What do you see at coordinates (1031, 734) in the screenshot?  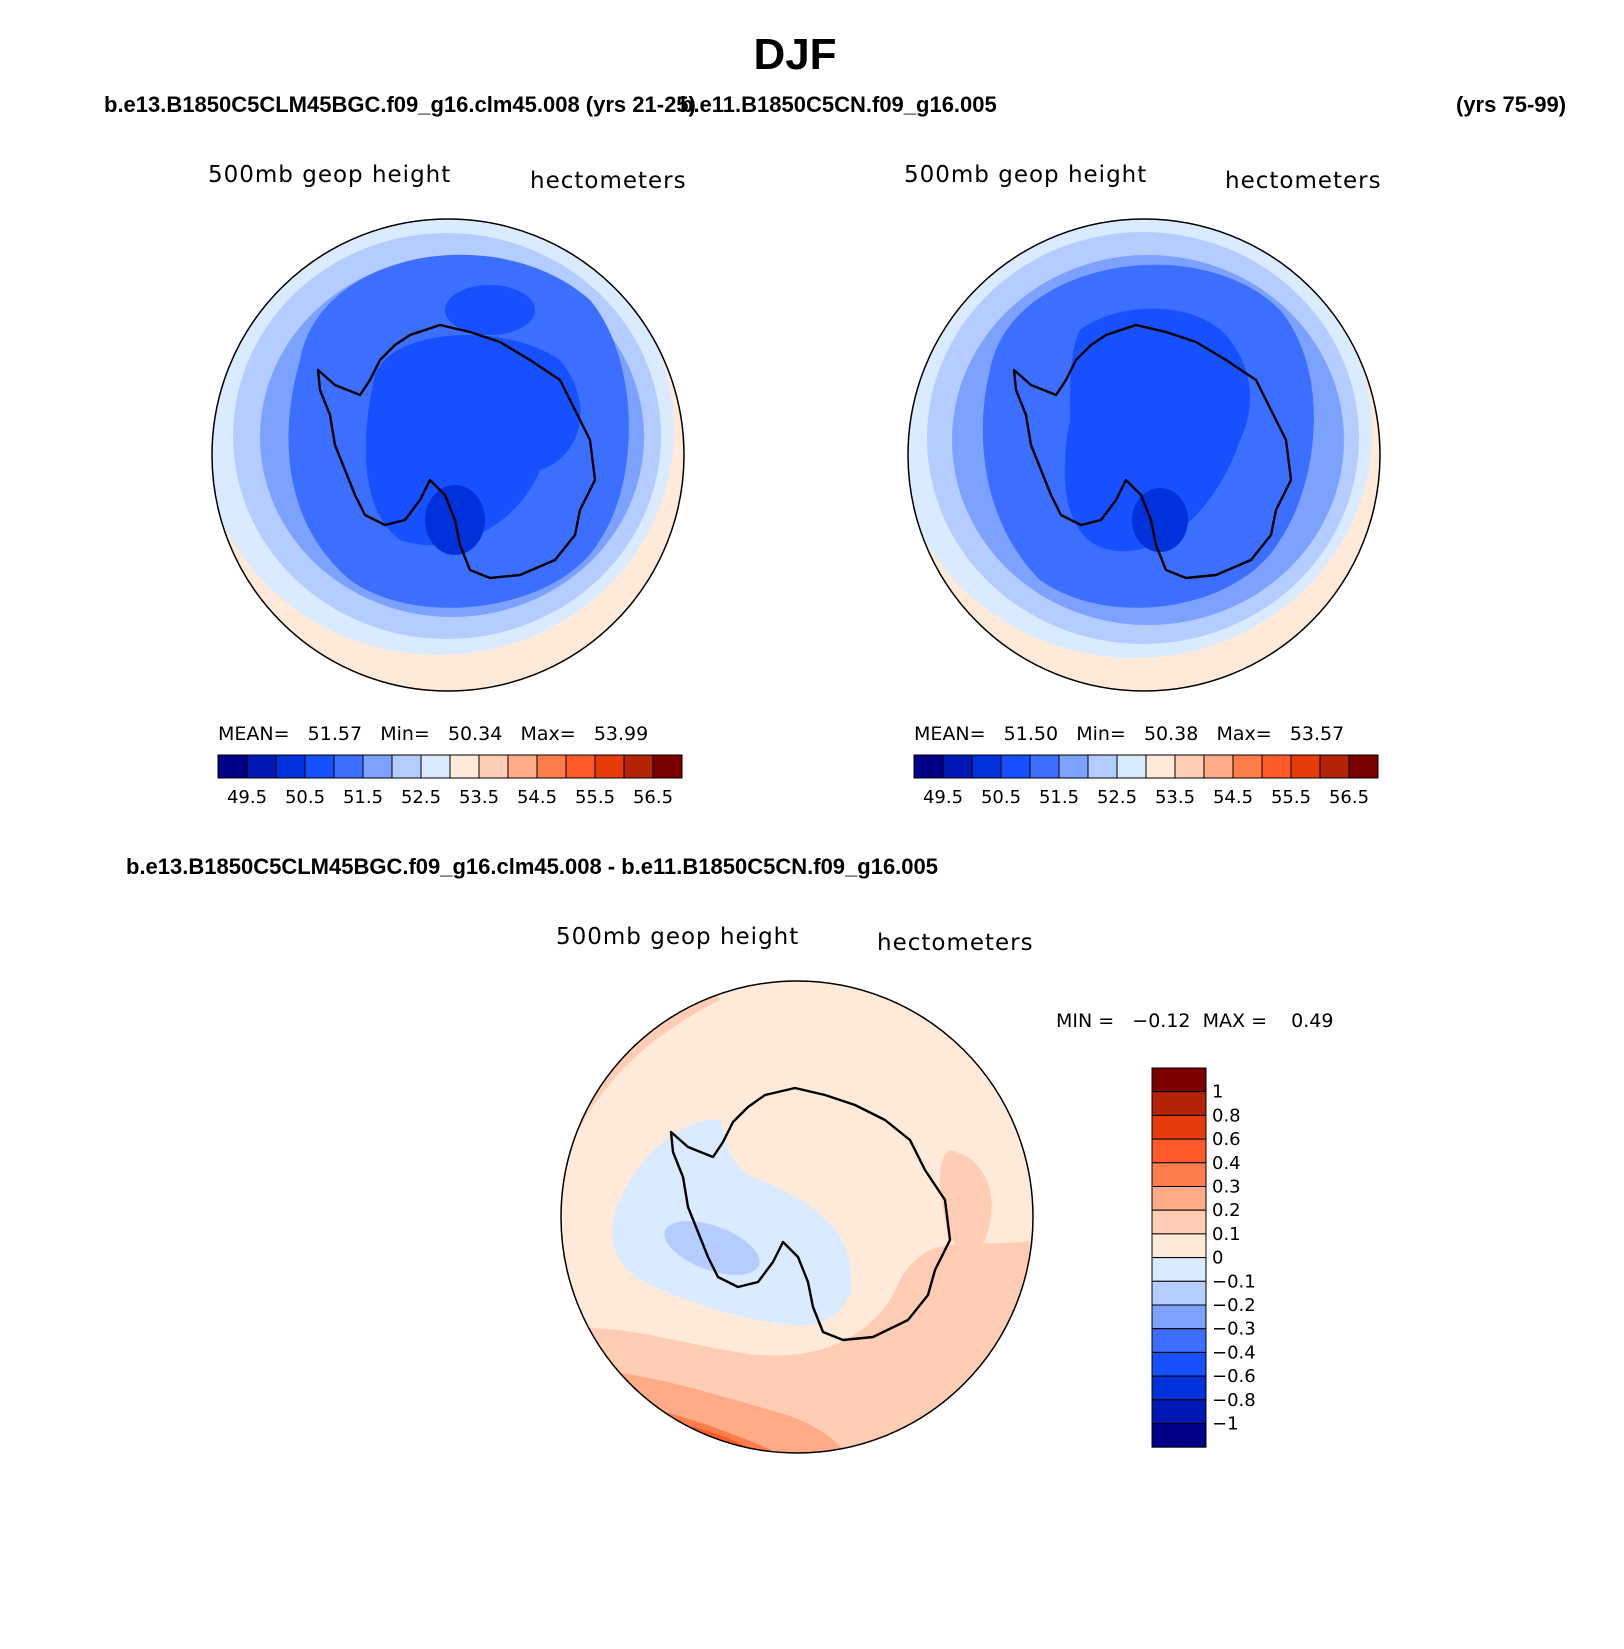 I see `p2-mean: 51.50` at bounding box center [1031, 734].